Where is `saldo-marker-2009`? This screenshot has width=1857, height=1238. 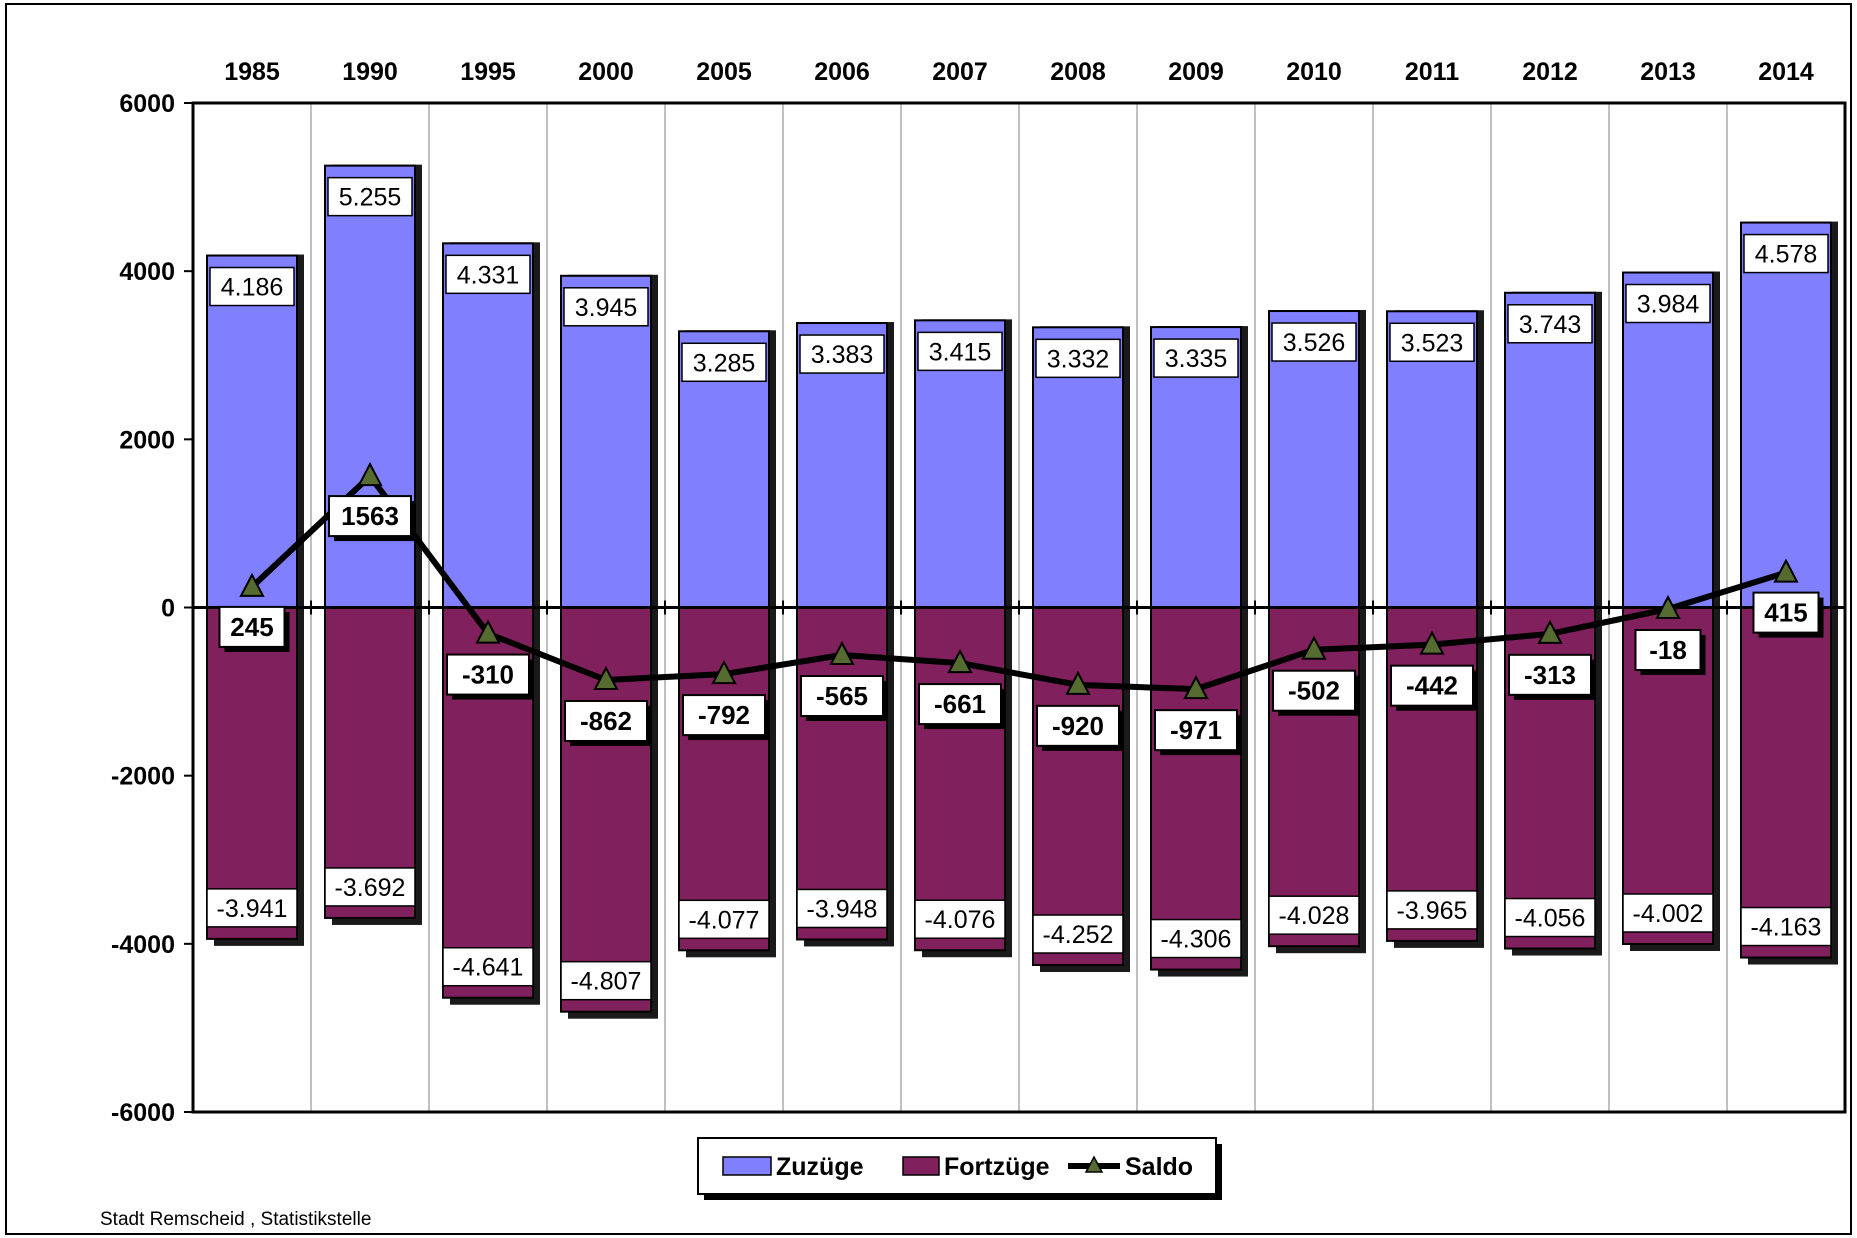 saldo-marker-2009 is located at coordinates (1196, 687).